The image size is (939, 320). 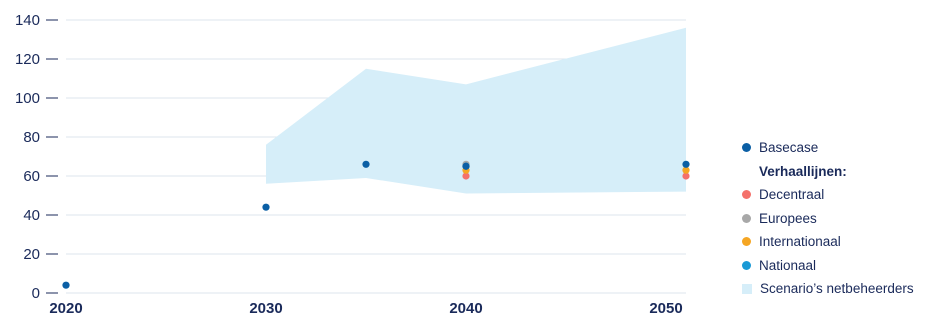 What do you see at coordinates (828, 195) in the screenshot?
I see `legend-item-decentraal: Decentraal` at bounding box center [828, 195].